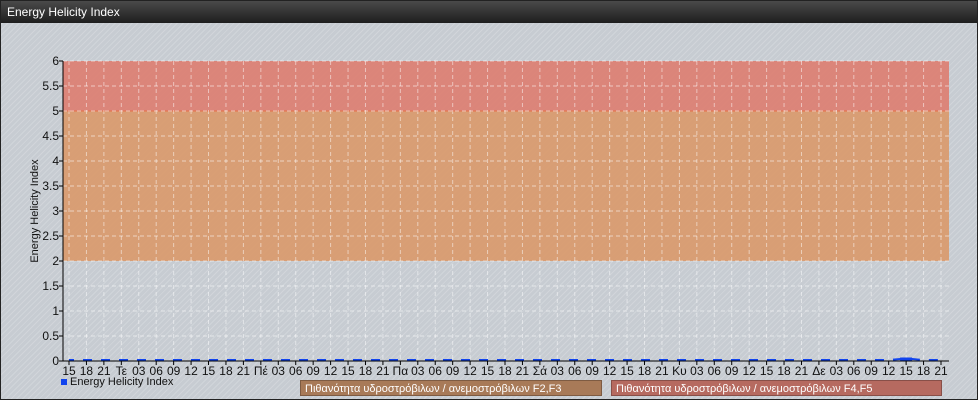 The height and width of the screenshot is (401, 978). What do you see at coordinates (50, 186) in the screenshot?
I see `y-tick-label: 3.5` at bounding box center [50, 186].